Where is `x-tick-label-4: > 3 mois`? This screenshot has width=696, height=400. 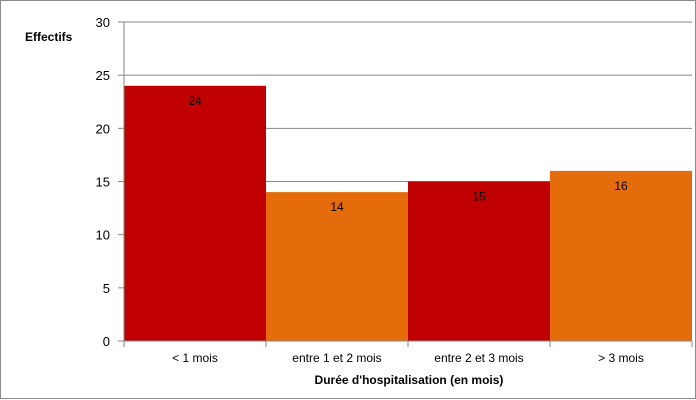 x-tick-label-4: > 3 mois is located at coordinates (621, 358).